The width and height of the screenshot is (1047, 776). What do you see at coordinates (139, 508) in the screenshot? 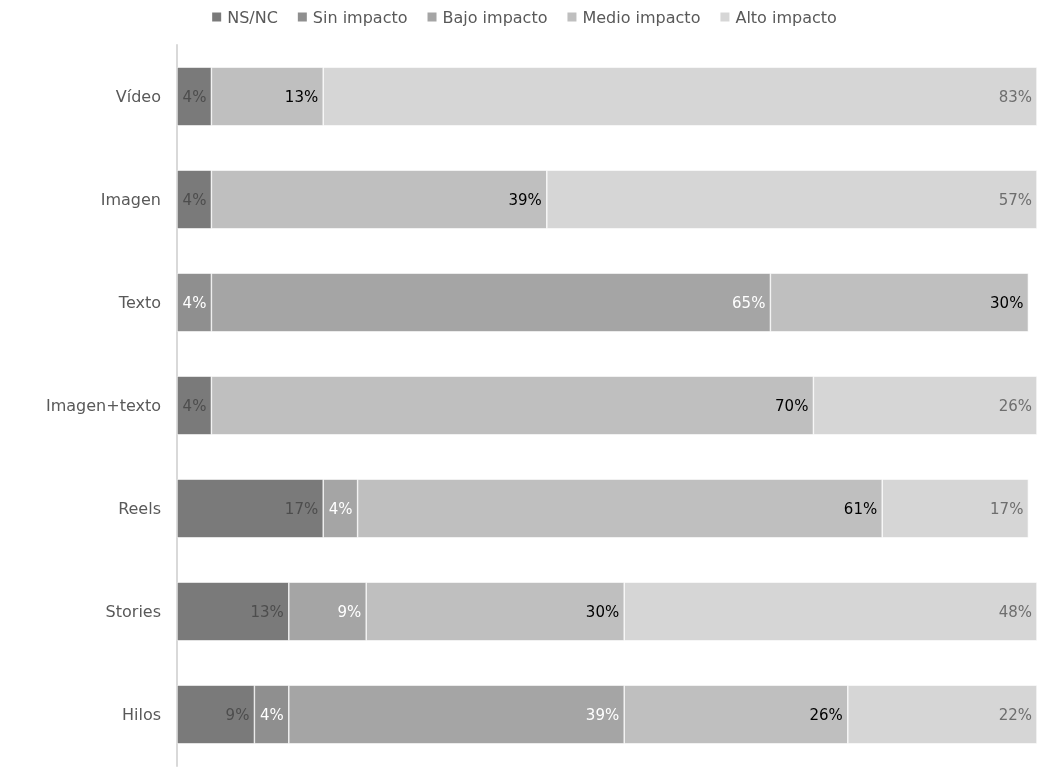
I see `y-tick-label: Reels` at bounding box center [139, 508].